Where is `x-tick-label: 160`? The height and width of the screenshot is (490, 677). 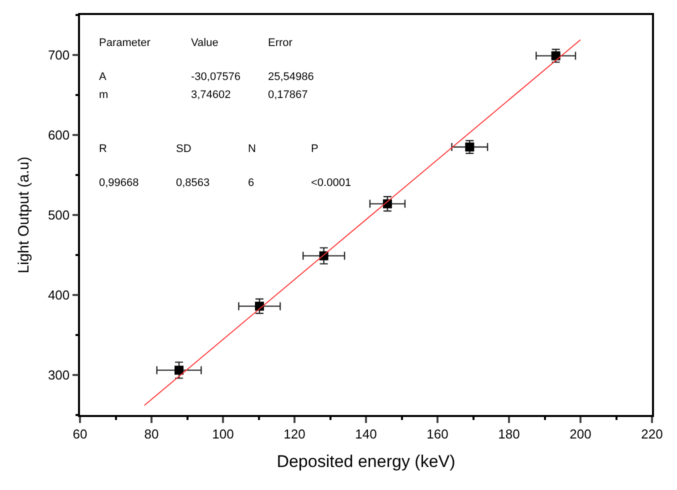
x-tick-label: 160 is located at coordinates (437, 434).